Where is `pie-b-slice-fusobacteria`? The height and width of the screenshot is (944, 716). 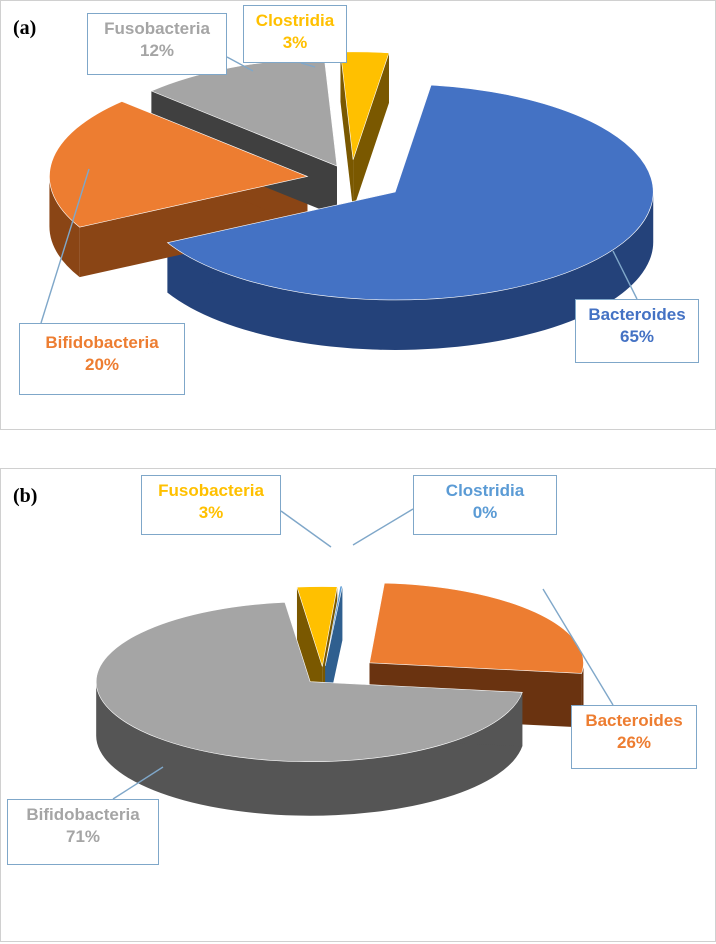 pie-b-slice-fusobacteria is located at coordinates (317, 626).